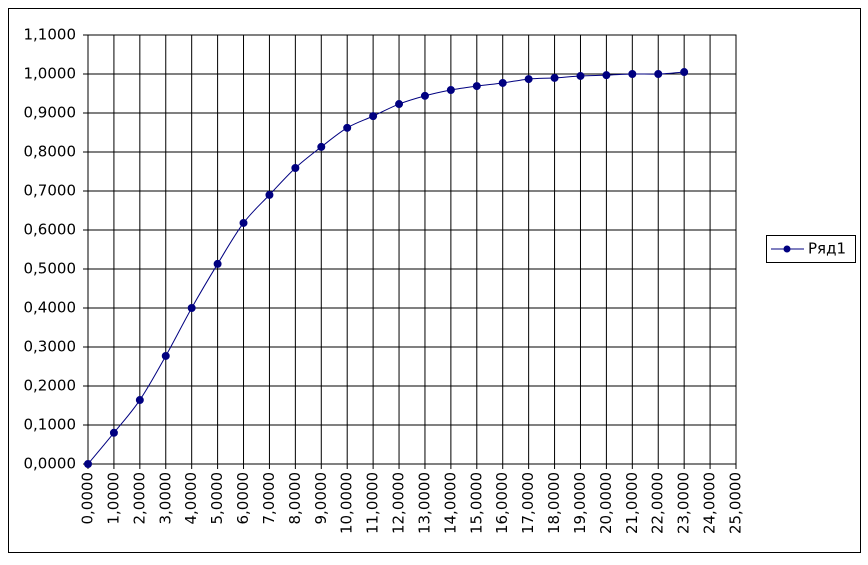  What do you see at coordinates (424, 503) in the screenshot?
I see `x-tick-label: 13,0000` at bounding box center [424, 503].